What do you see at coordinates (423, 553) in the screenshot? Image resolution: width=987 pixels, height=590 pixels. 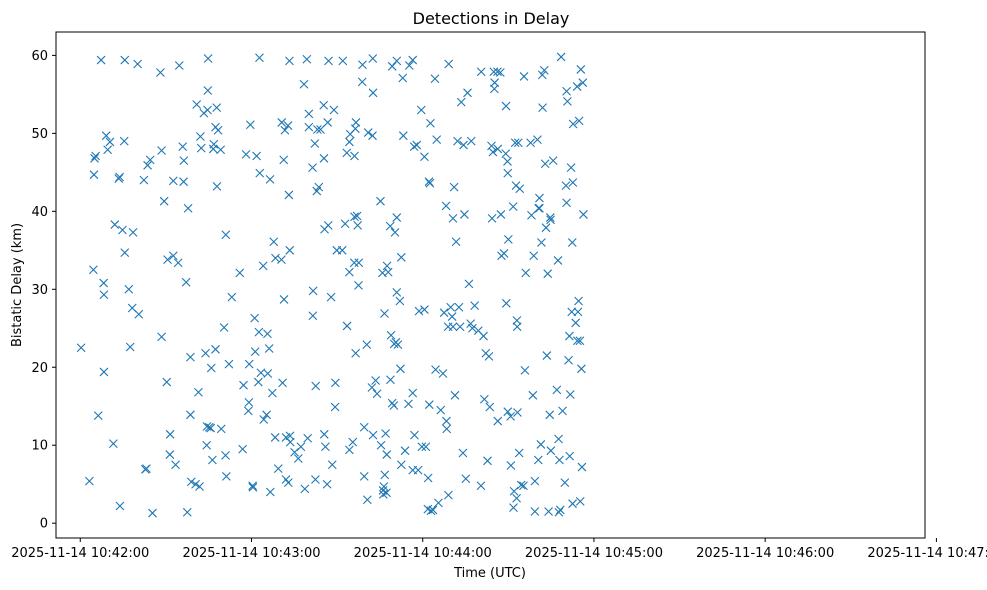 I see `x-tick-label: 2025-11-14 10:44:00` at bounding box center [423, 553].